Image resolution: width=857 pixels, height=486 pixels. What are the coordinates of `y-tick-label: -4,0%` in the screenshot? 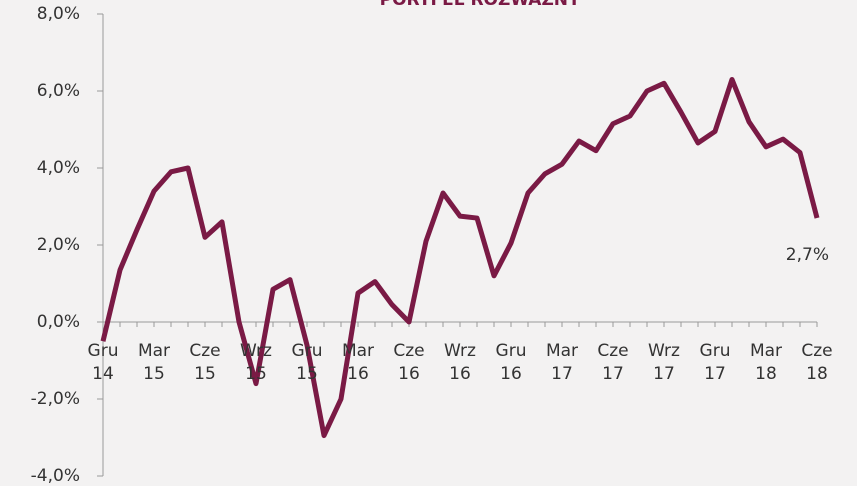 It's located at (55, 476).